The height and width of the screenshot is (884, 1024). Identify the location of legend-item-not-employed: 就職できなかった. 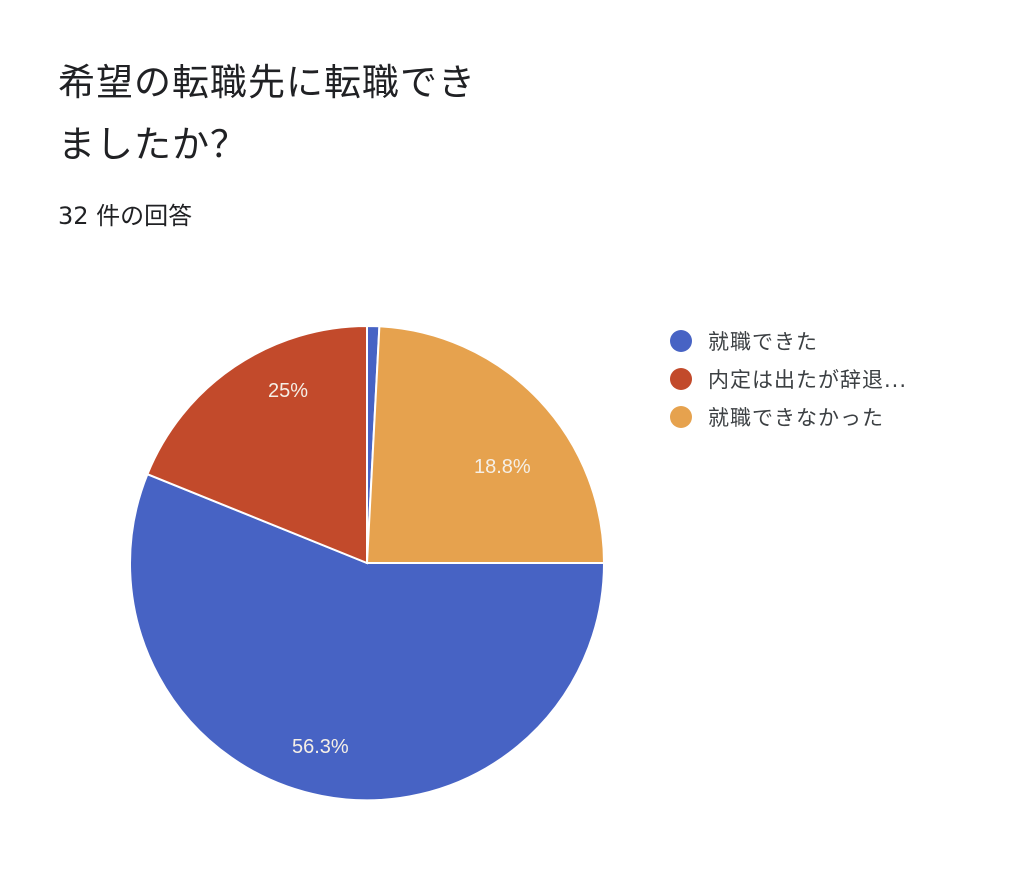
(788, 417).